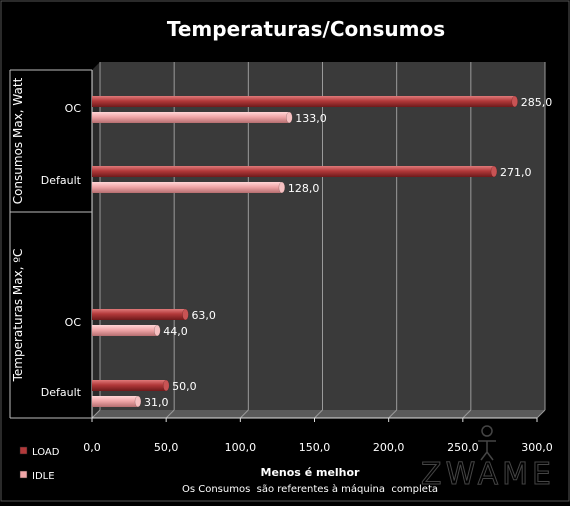  What do you see at coordinates (73, 108) in the screenshot?
I see `category-label-consumos-oc: OC` at bounding box center [73, 108].